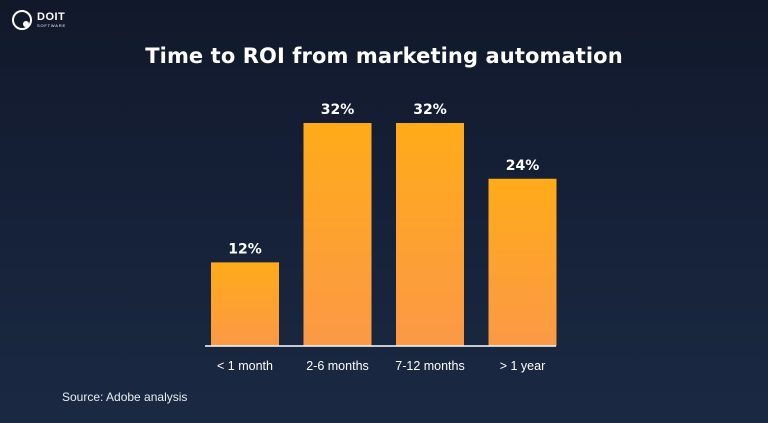 The image size is (768, 423). I want to click on data-label-1: 32%, so click(338, 110).